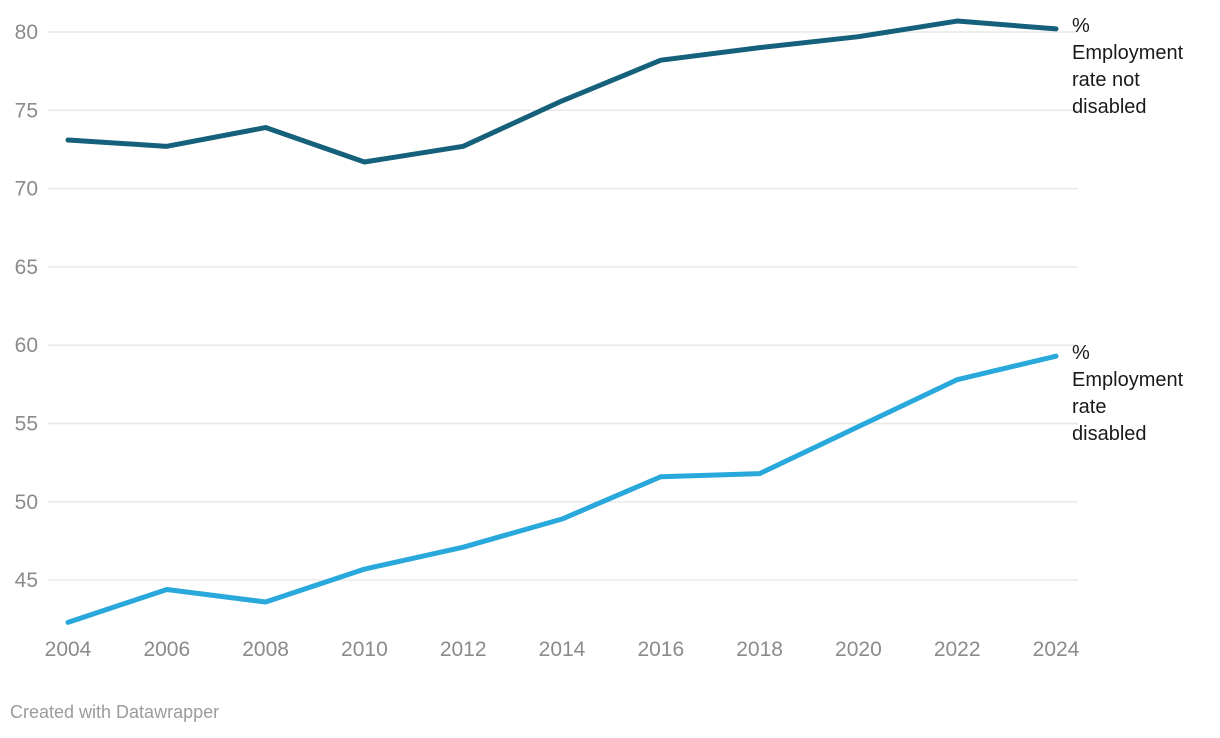  What do you see at coordinates (759, 649) in the screenshot?
I see `x-axis-tick-label: 2018` at bounding box center [759, 649].